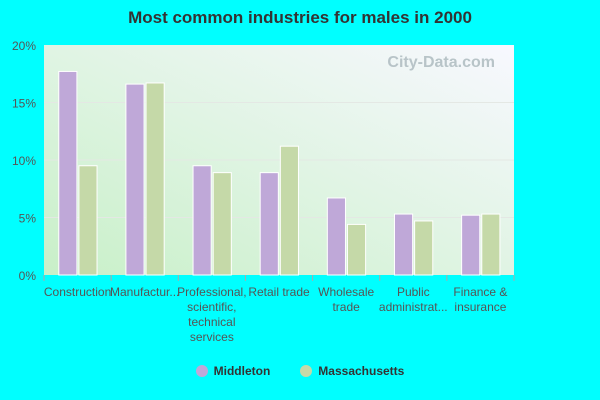 The image size is (600, 400). I want to click on y-tick-label: 20%, so click(24, 46).